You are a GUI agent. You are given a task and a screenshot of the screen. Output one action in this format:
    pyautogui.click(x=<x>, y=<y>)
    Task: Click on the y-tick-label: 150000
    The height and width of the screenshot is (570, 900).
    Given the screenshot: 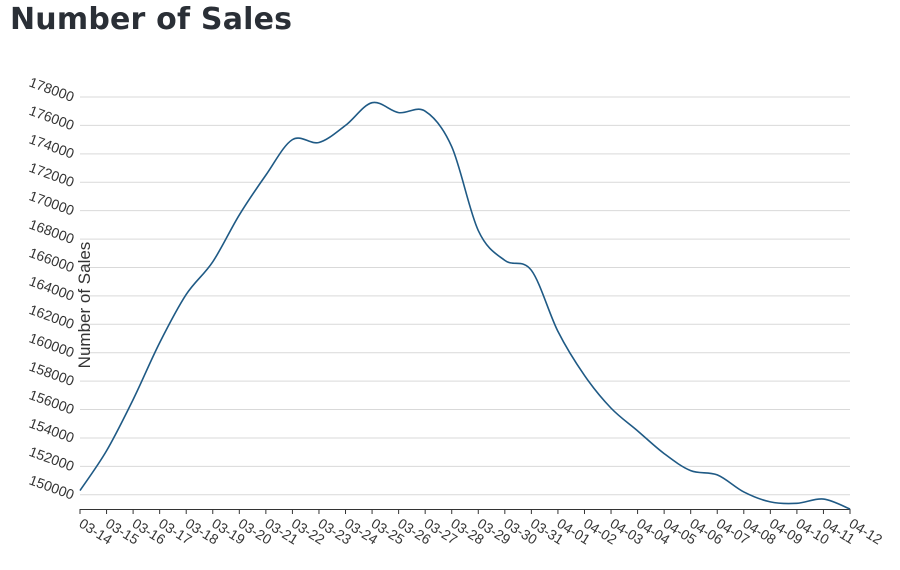 What is the action you would take?
    pyautogui.click(x=52, y=487)
    